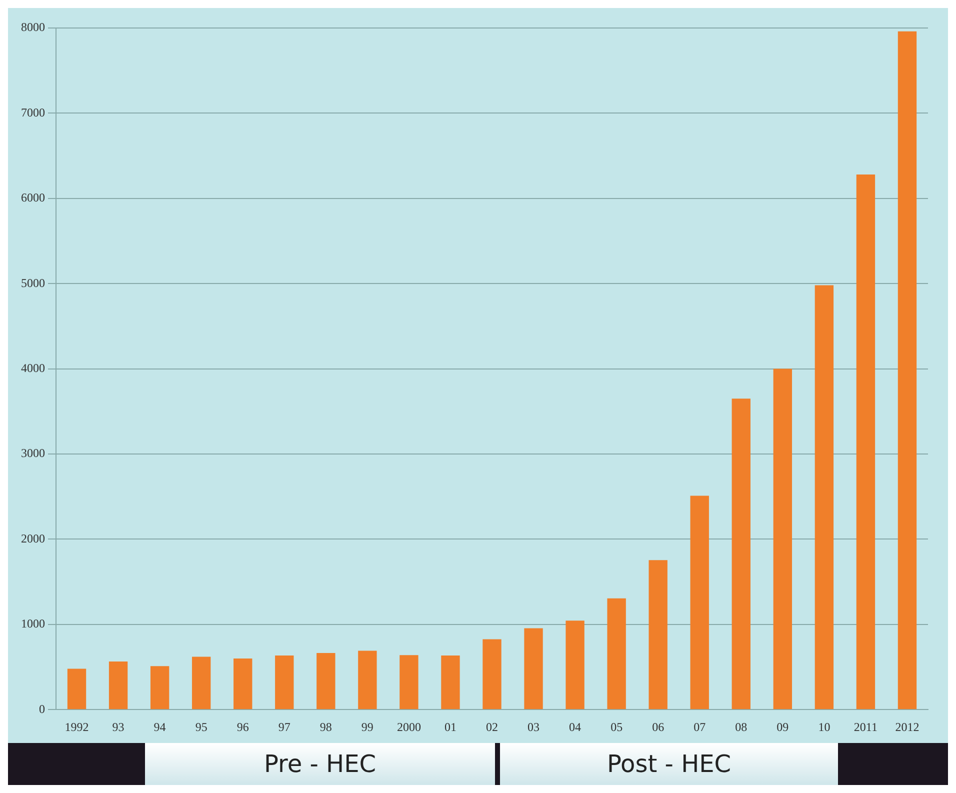 This screenshot has width=956, height=793. Describe the element at coordinates (201, 727) in the screenshot. I see `x-tick-label: 95` at that location.